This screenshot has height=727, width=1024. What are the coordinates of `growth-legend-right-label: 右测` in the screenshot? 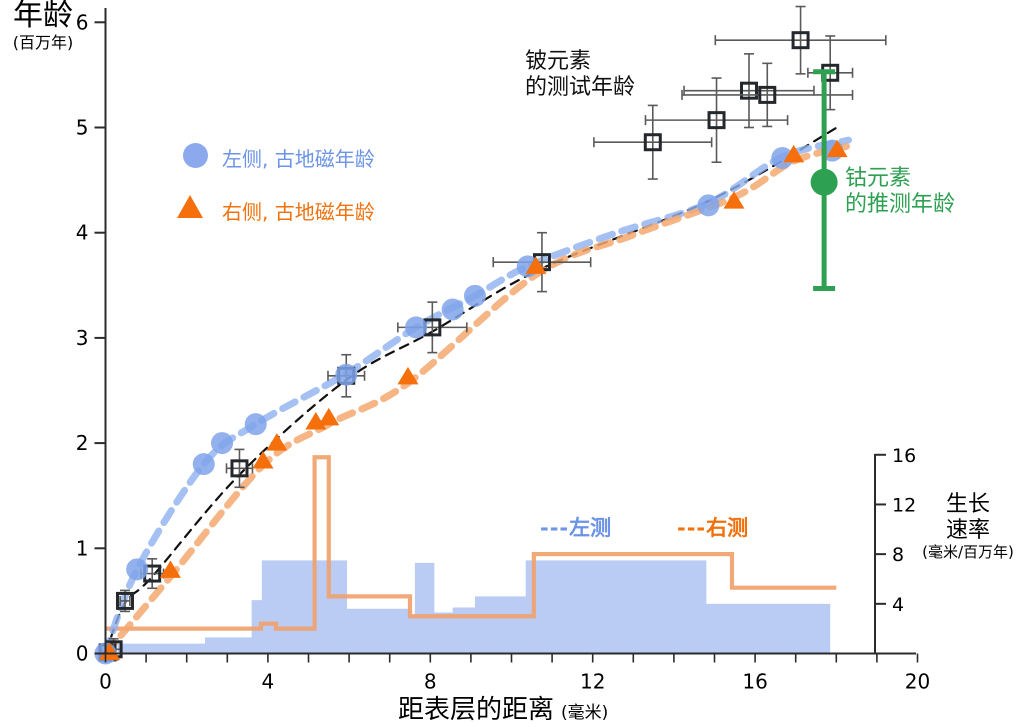 It's located at (727, 528).